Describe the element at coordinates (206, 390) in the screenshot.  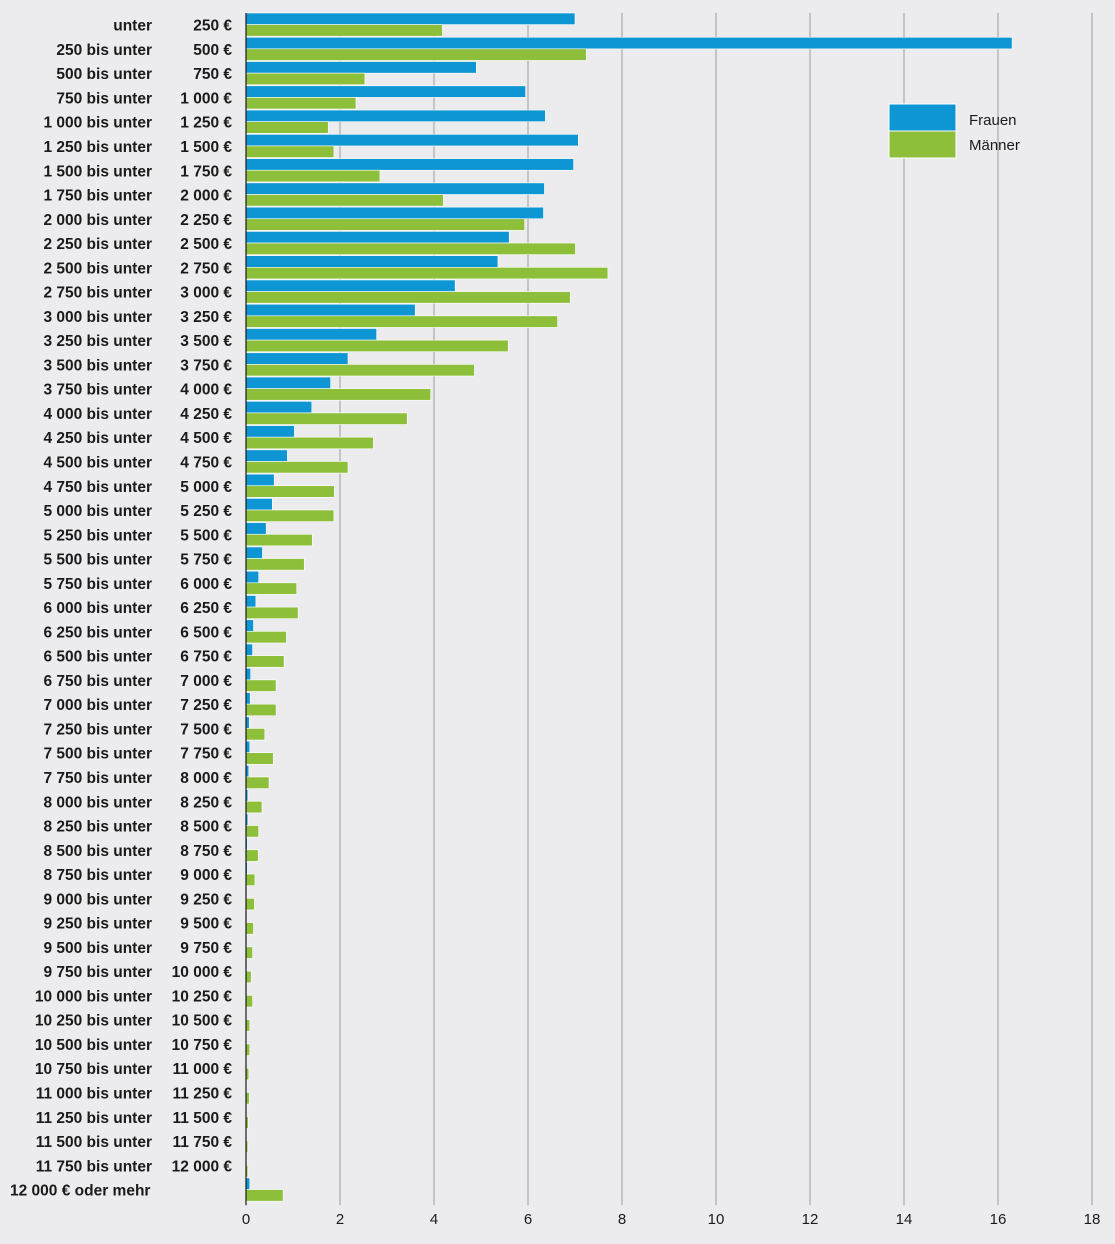
I see `category-label-upper: 4 000 €` at that location.